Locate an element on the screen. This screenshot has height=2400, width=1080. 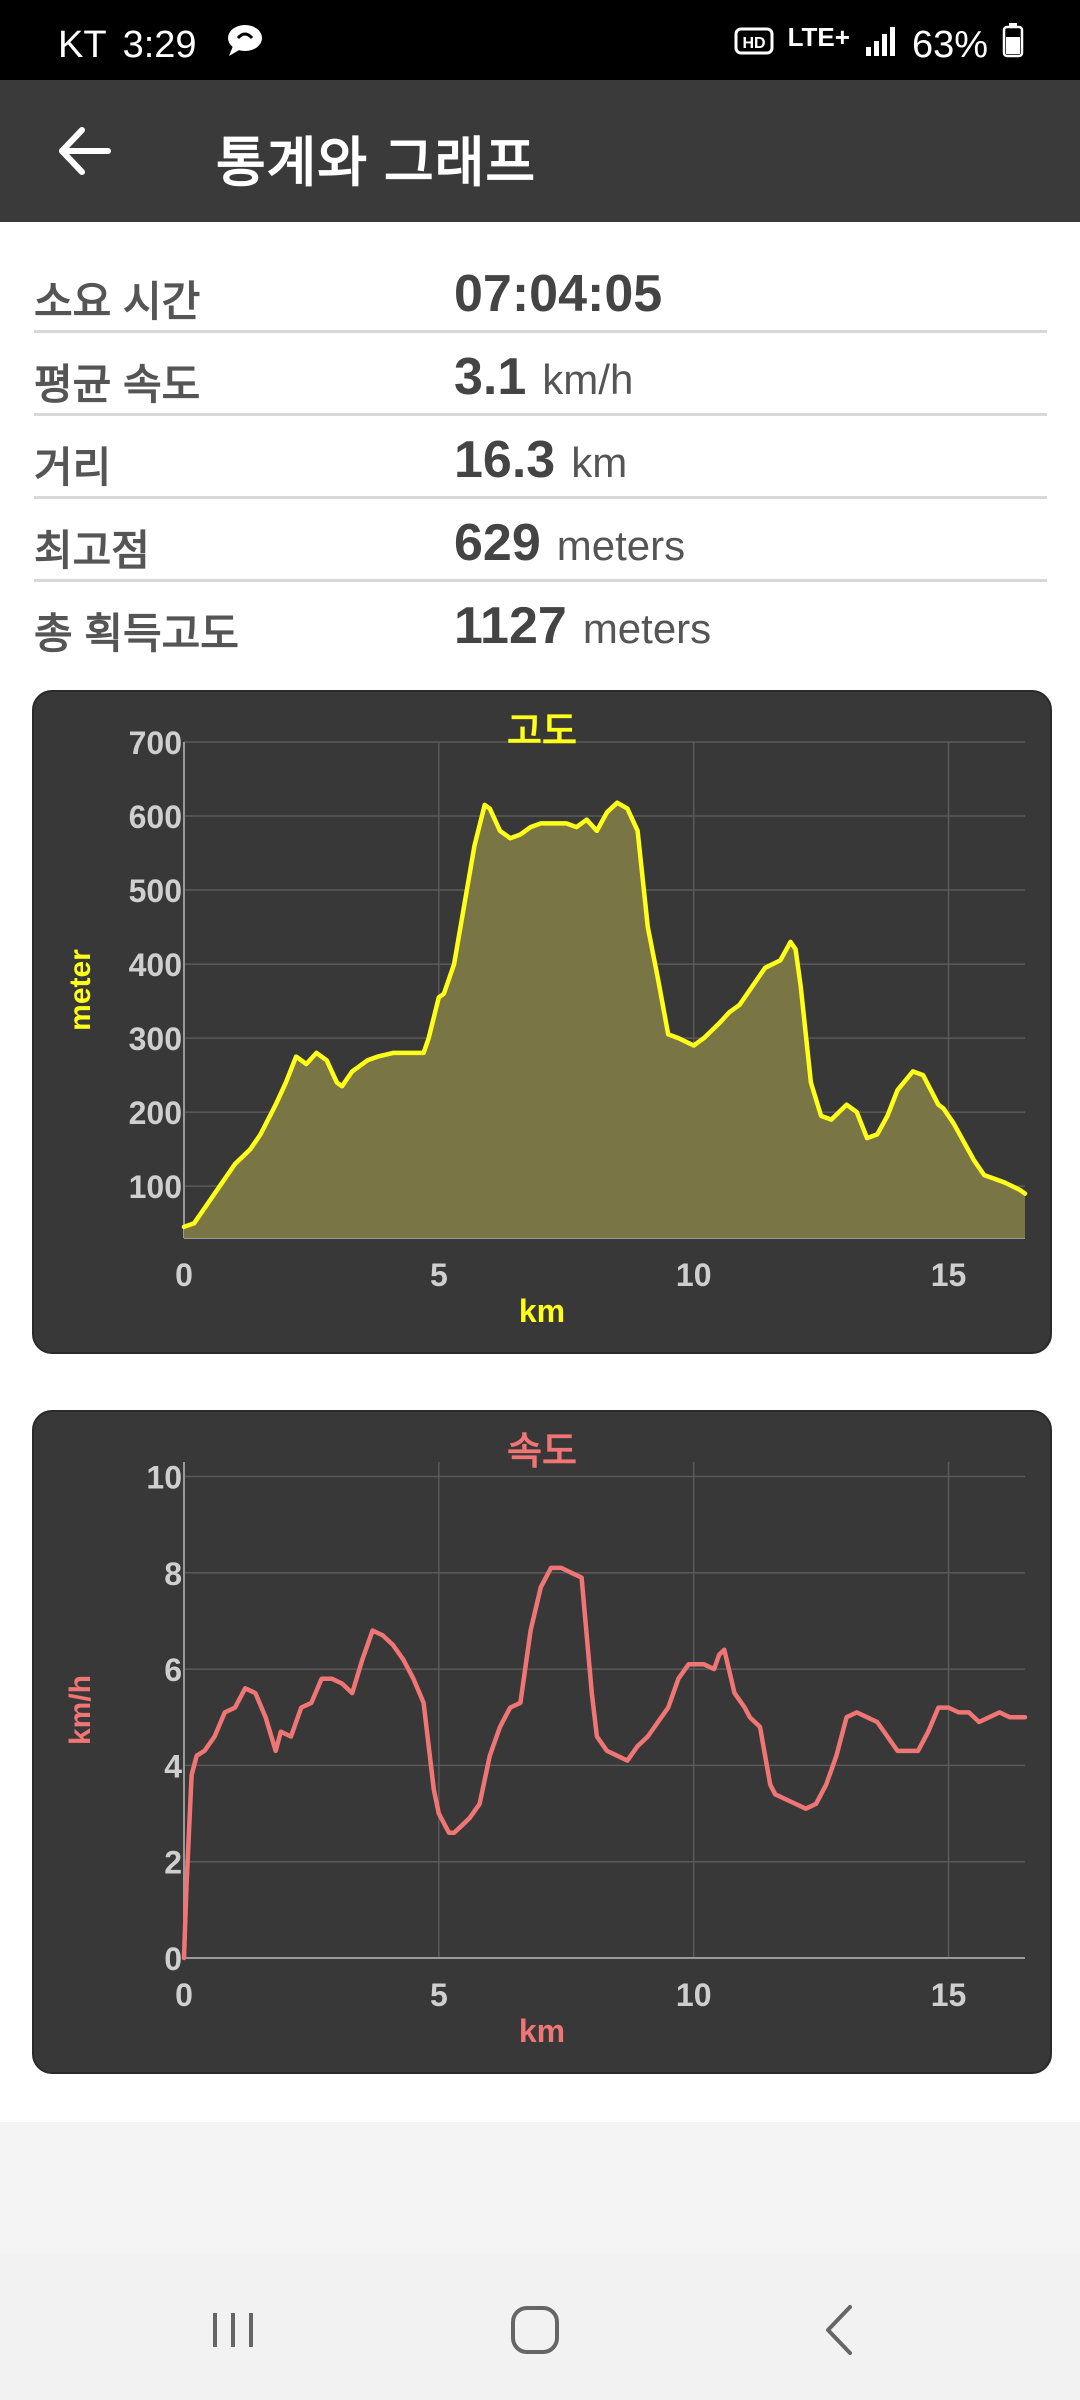
speed-y-tick-label: 6 is located at coordinates (173, 1670).